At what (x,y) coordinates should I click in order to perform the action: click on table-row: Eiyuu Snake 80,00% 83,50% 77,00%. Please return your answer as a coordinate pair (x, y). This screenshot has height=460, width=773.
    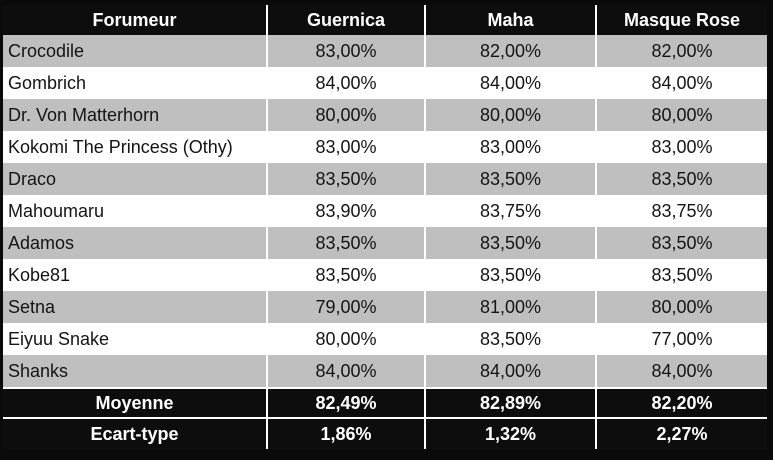
    Looking at the image, I should click on (385, 339).